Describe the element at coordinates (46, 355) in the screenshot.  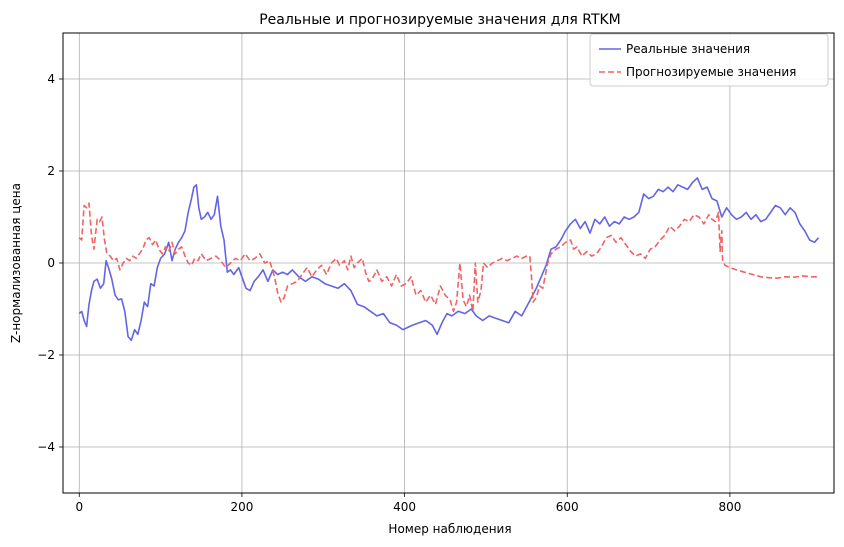
I see `y-tick-label: −2` at that location.